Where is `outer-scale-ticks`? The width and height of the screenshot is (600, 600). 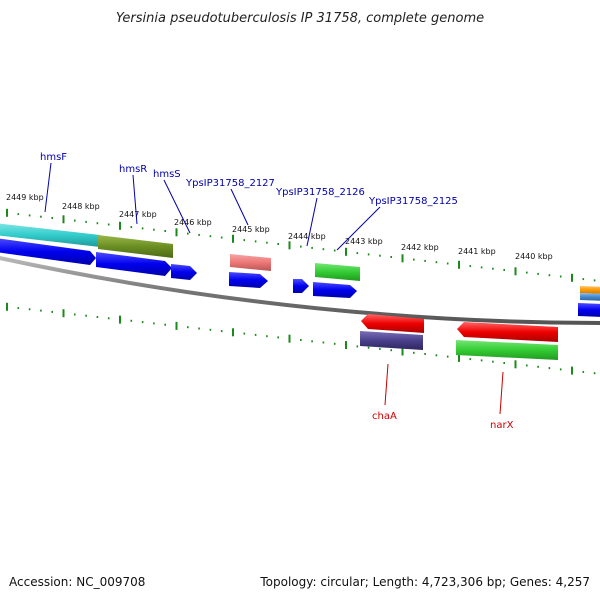 outer-scale-ticks is located at coordinates (301, 245).